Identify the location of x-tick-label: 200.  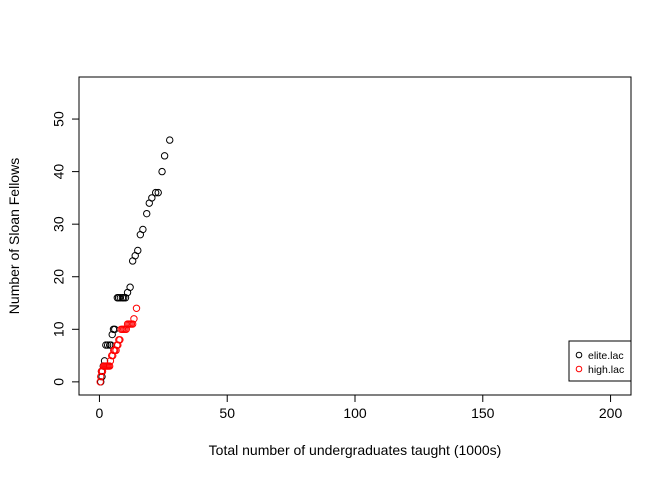
(611, 413).